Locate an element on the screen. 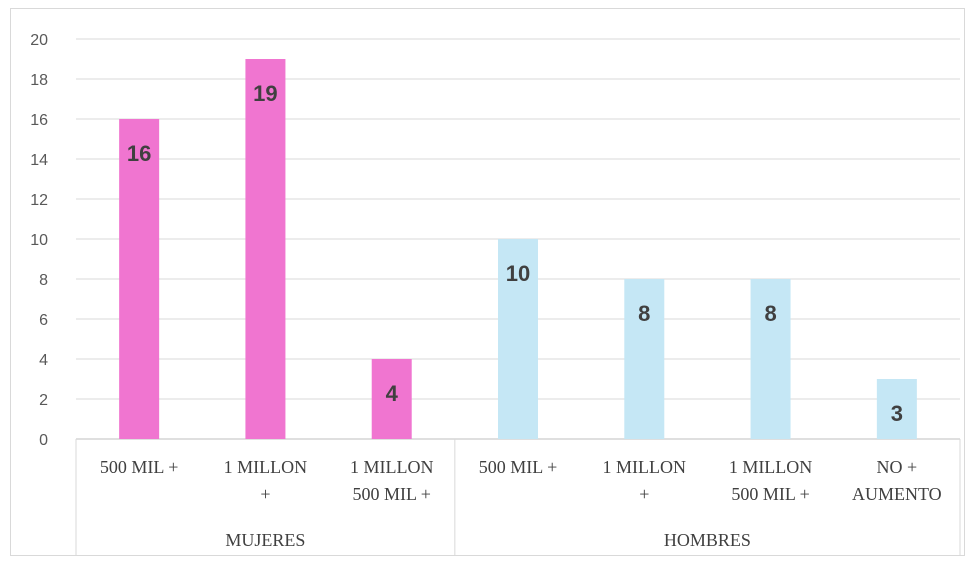 This screenshot has height=563, width=977. y-tick-label: 16 is located at coordinates (39, 120).